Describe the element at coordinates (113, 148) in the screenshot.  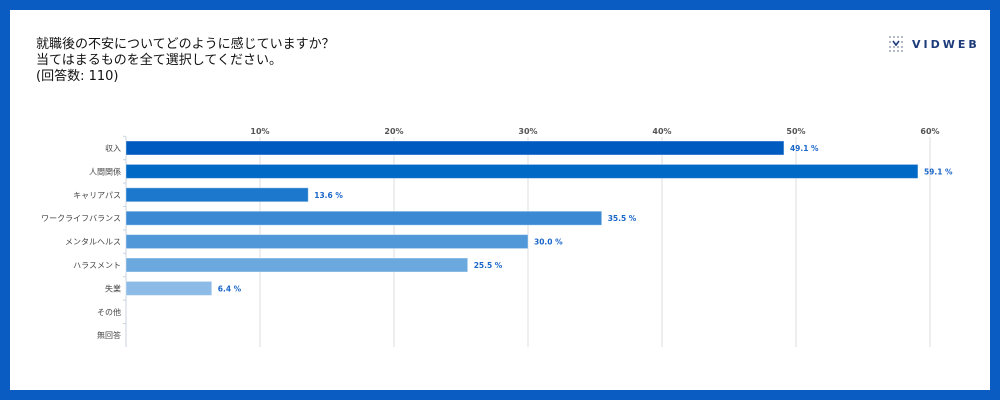
I see `y-category-label: 収入` at that location.